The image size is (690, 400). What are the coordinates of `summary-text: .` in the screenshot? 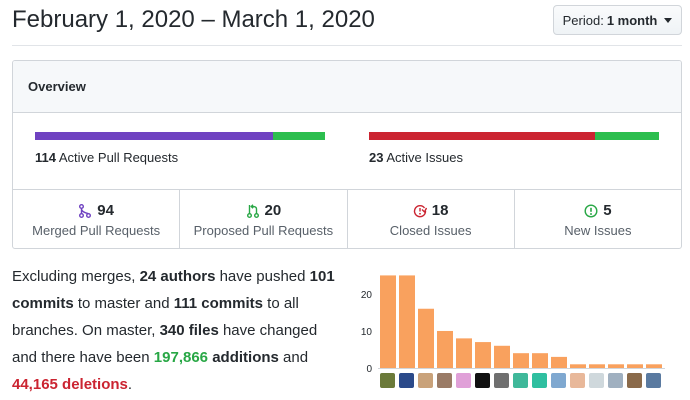 It's located at (130, 384).